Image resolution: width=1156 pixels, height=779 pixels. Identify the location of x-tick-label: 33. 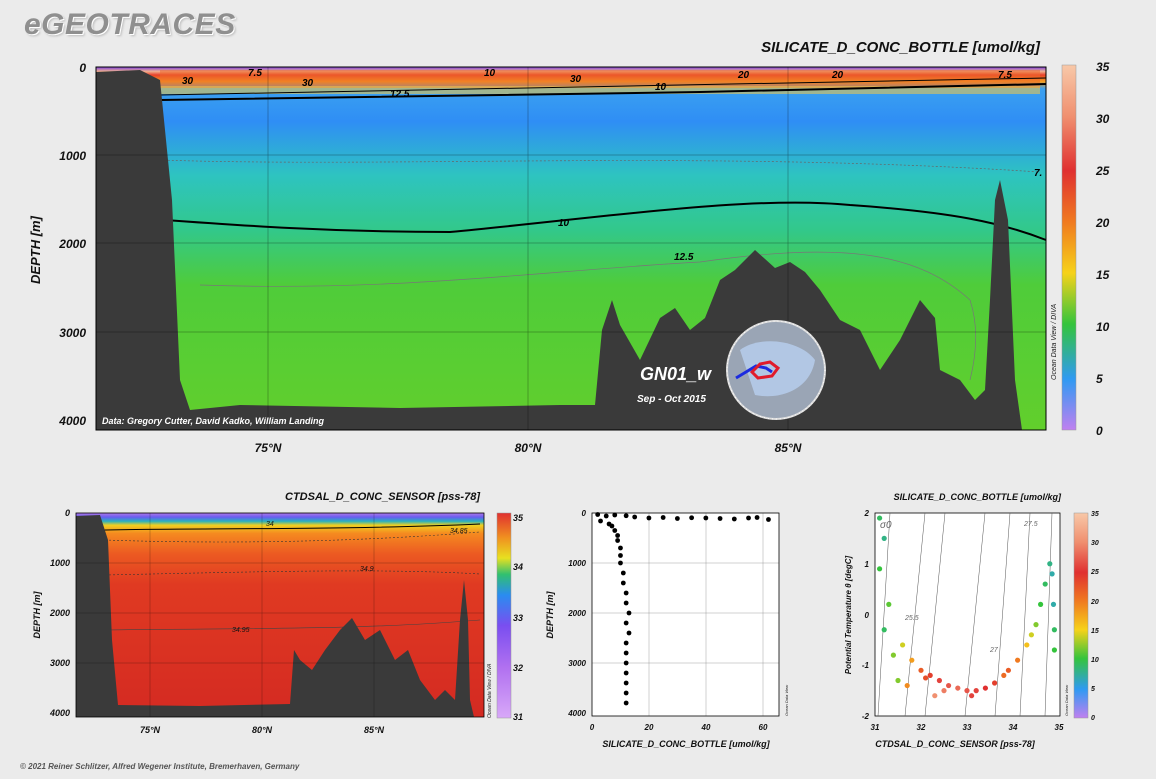
(967, 727).